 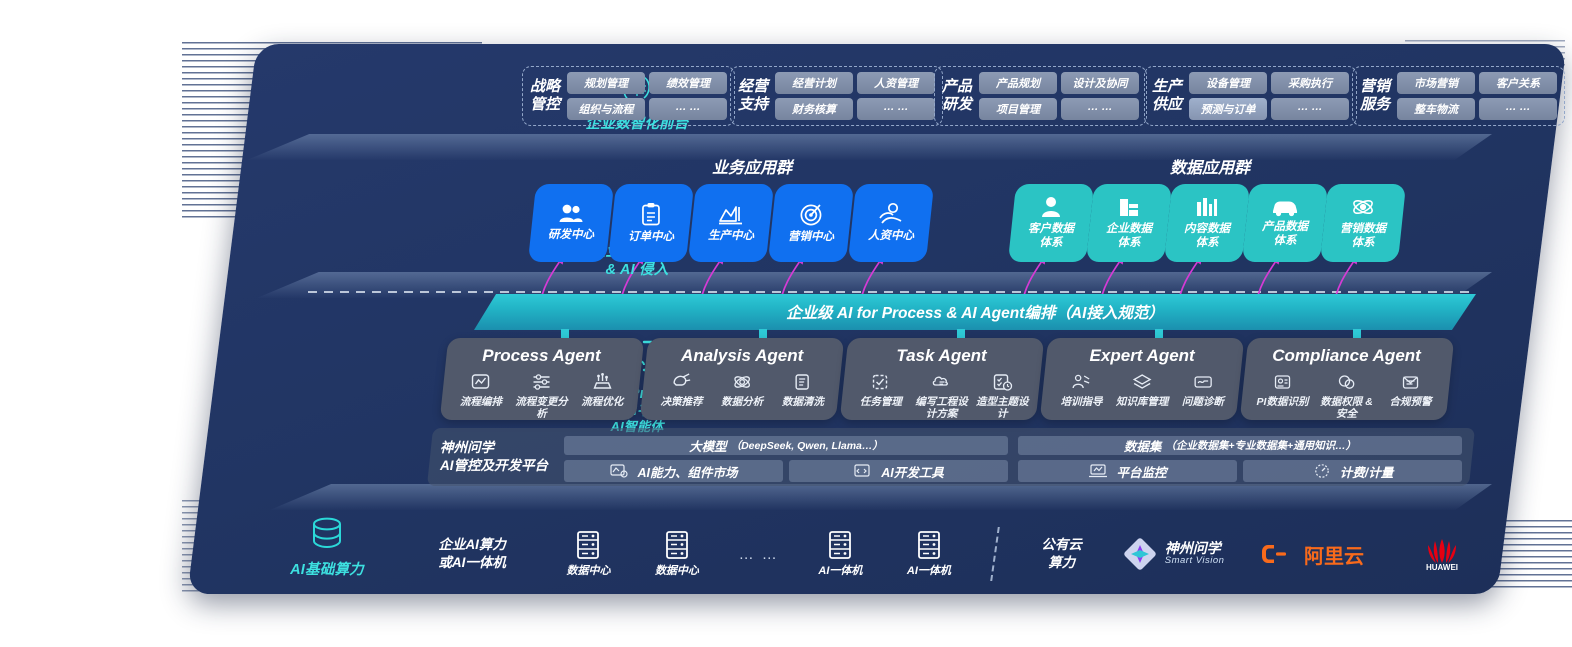 I want to click on layers-icon, so click(x=1142, y=381).